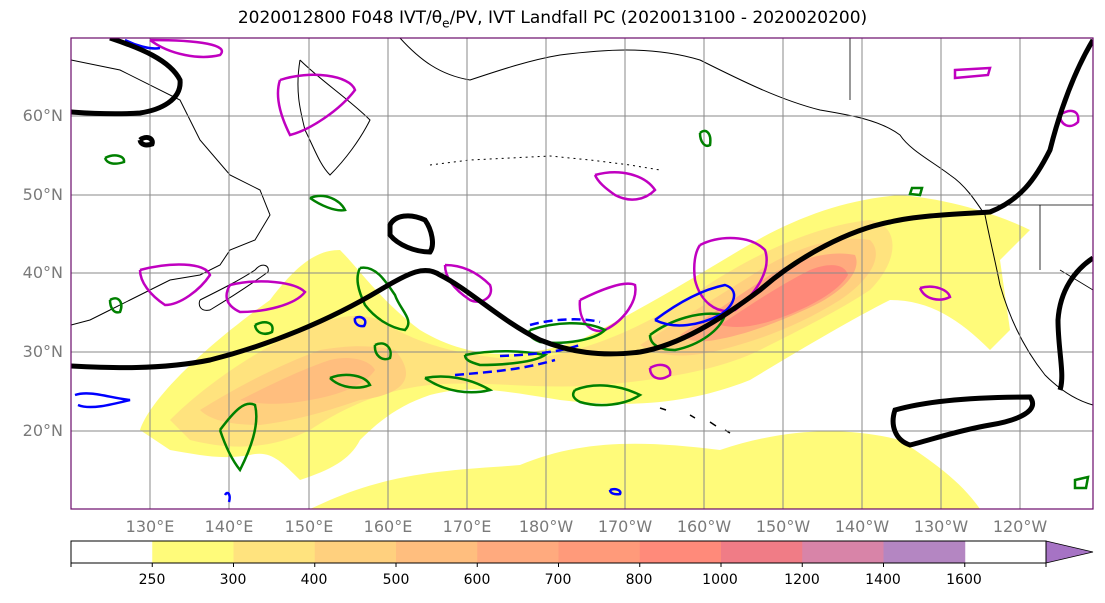 Image resolution: width=1105 pixels, height=603 pixels. Describe the element at coordinates (229, 526) in the screenshot. I see `lon-label-140e: 140°E` at that location.